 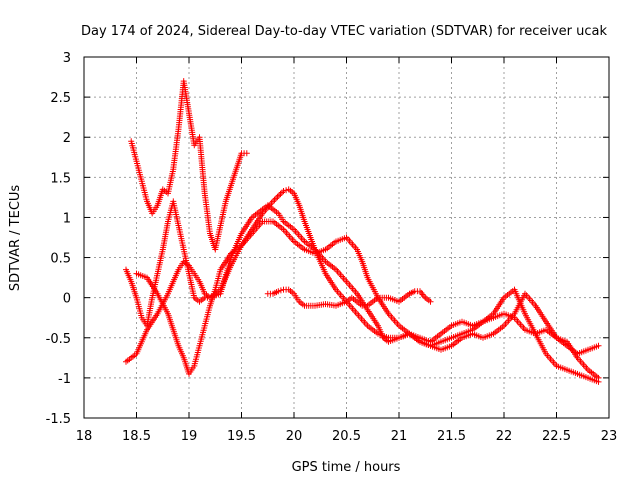 I want to click on y-tick-label: -1.5, so click(x=58, y=419).